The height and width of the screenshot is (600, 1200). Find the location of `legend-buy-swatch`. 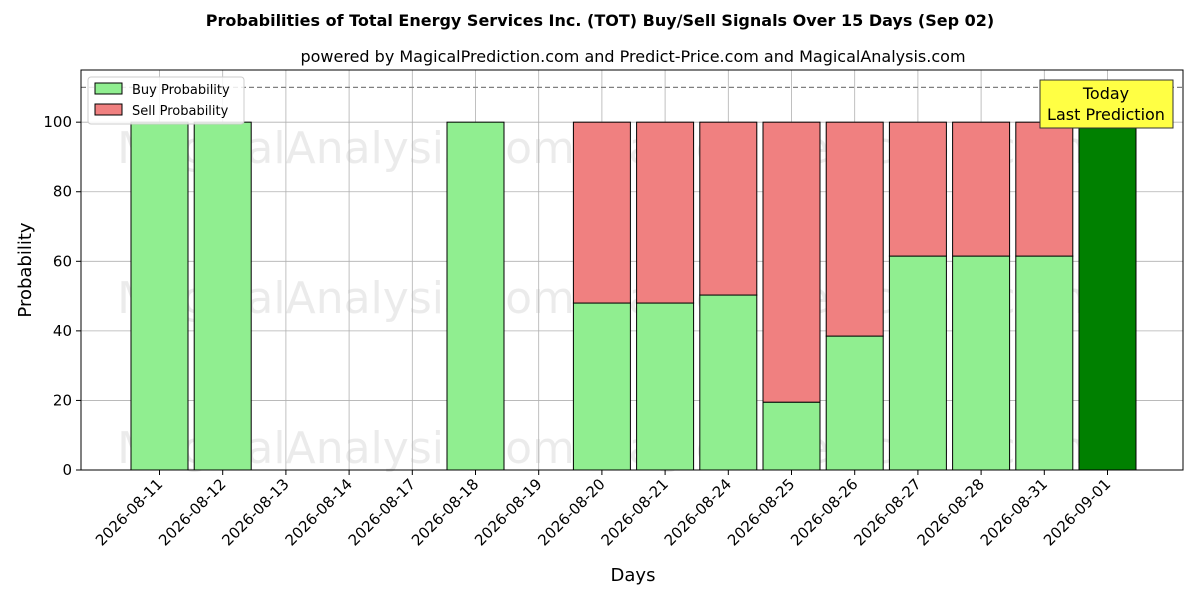

legend-buy-swatch is located at coordinates (108, 88).